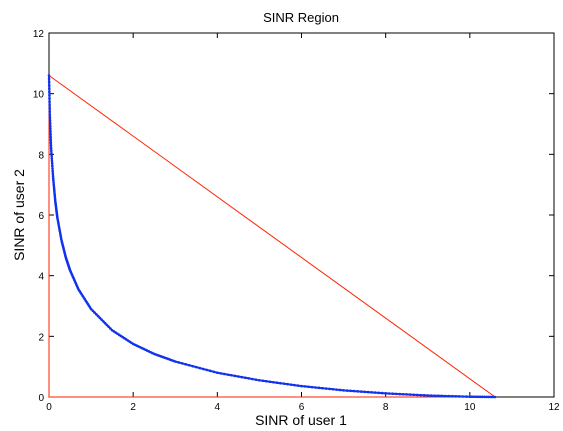  Describe the element at coordinates (39, 34) in the screenshot. I see `y-tick-label: 12` at that location.